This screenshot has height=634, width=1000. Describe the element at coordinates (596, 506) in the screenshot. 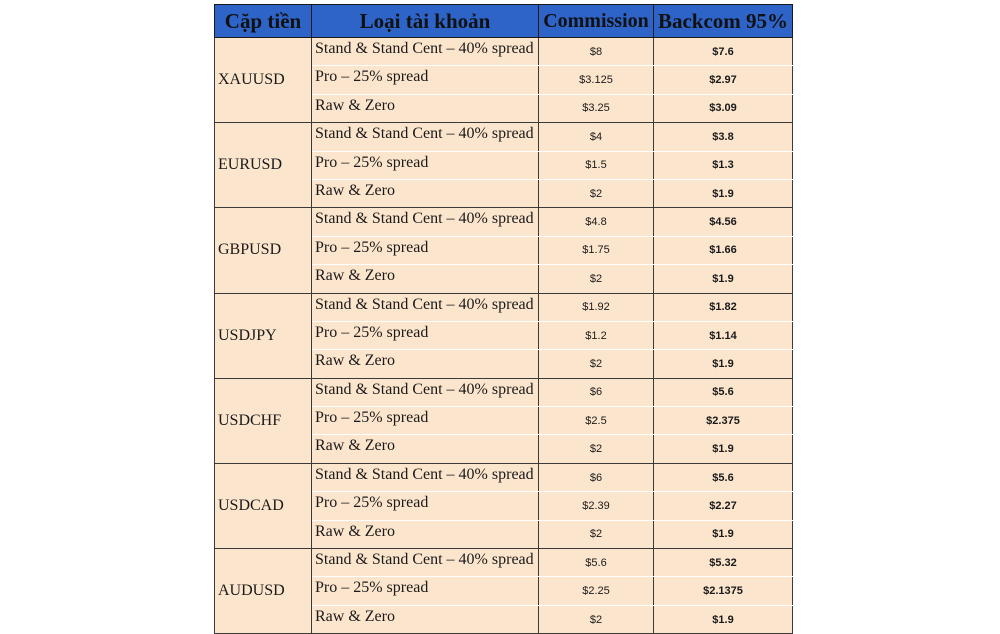

I see `commission-cell: $2.39` at that location.